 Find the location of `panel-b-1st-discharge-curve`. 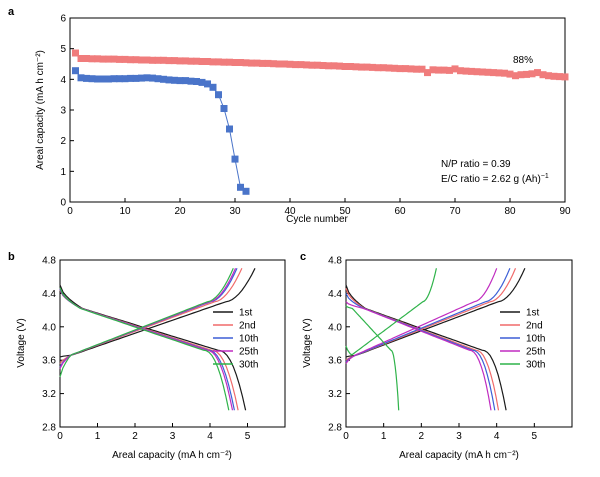

panel-b-1st-discharge-curve is located at coordinates (153, 347).